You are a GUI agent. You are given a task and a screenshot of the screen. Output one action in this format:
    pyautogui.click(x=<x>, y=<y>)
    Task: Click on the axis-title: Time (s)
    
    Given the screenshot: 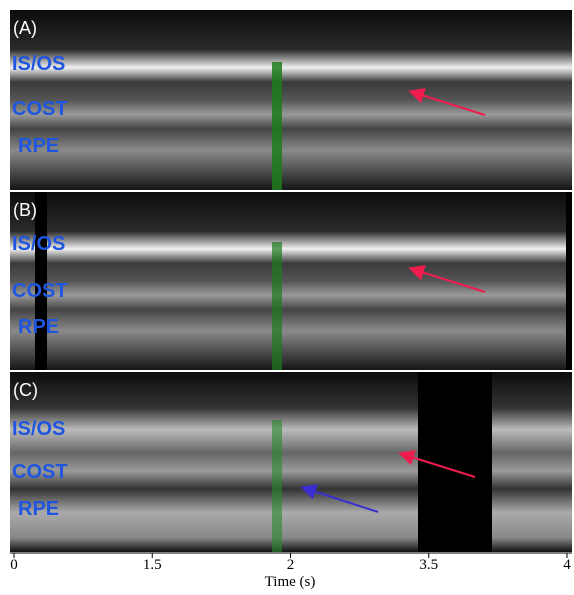 What is the action you would take?
    pyautogui.click(x=290, y=582)
    